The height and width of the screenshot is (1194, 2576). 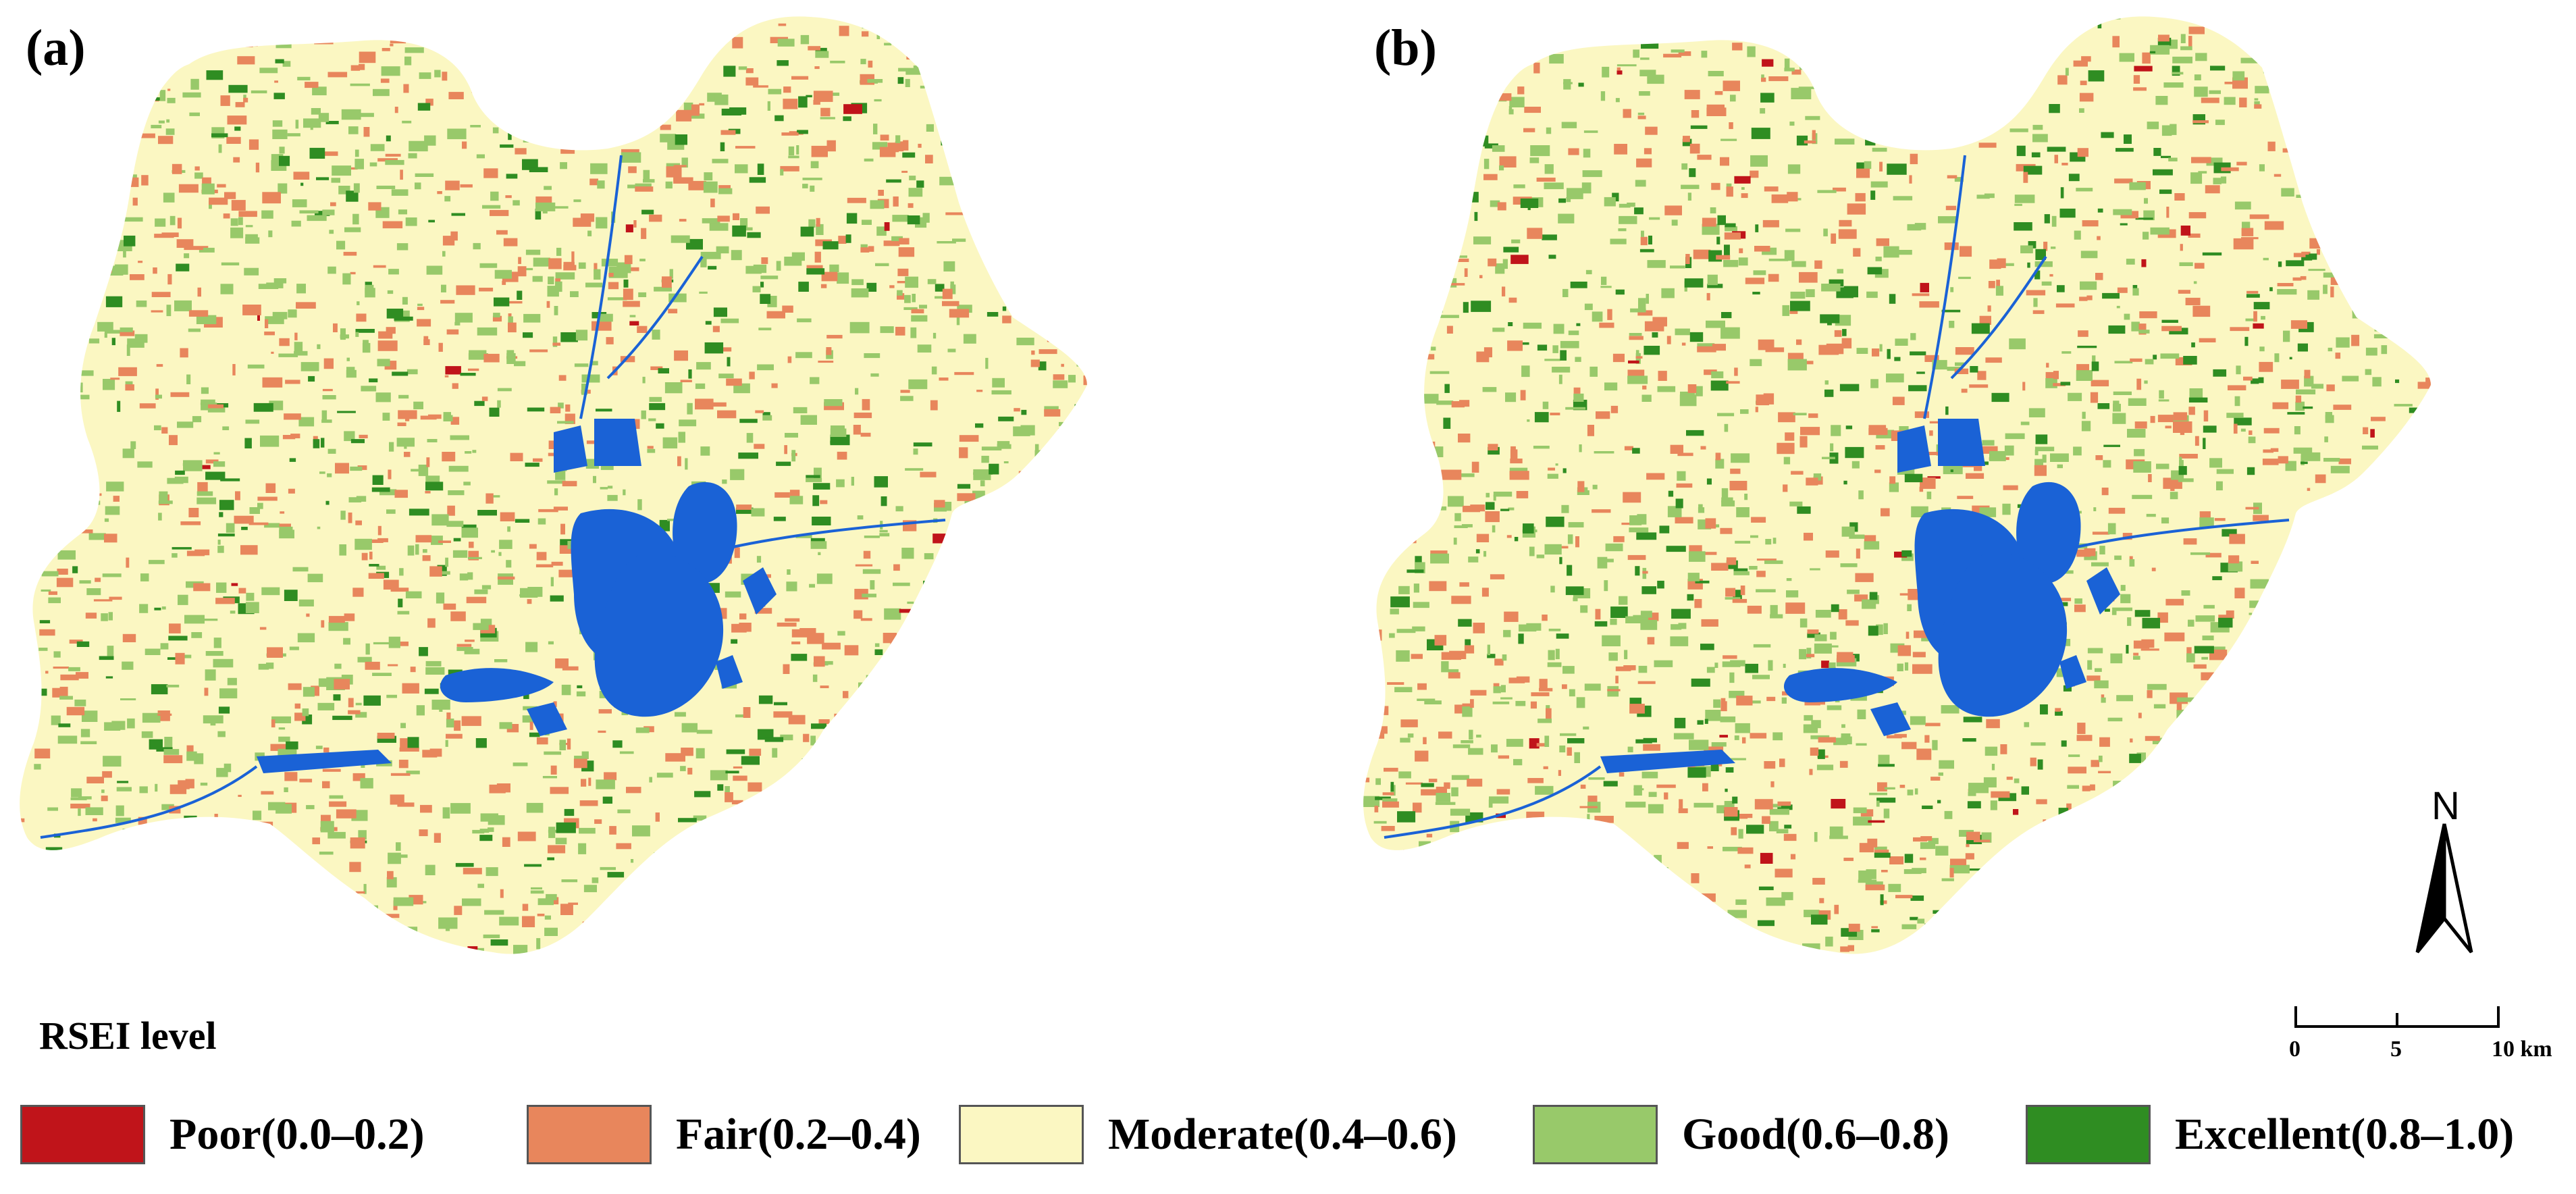 I want to click on legend-swatch-fair, so click(x=589, y=1134).